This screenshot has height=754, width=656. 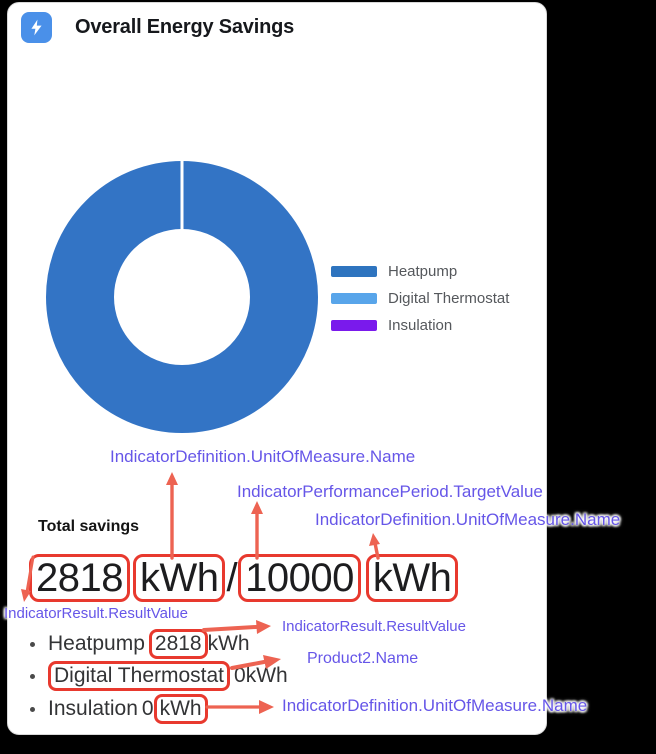 I want to click on legend-item-insulation: Insulation, so click(x=391, y=325).